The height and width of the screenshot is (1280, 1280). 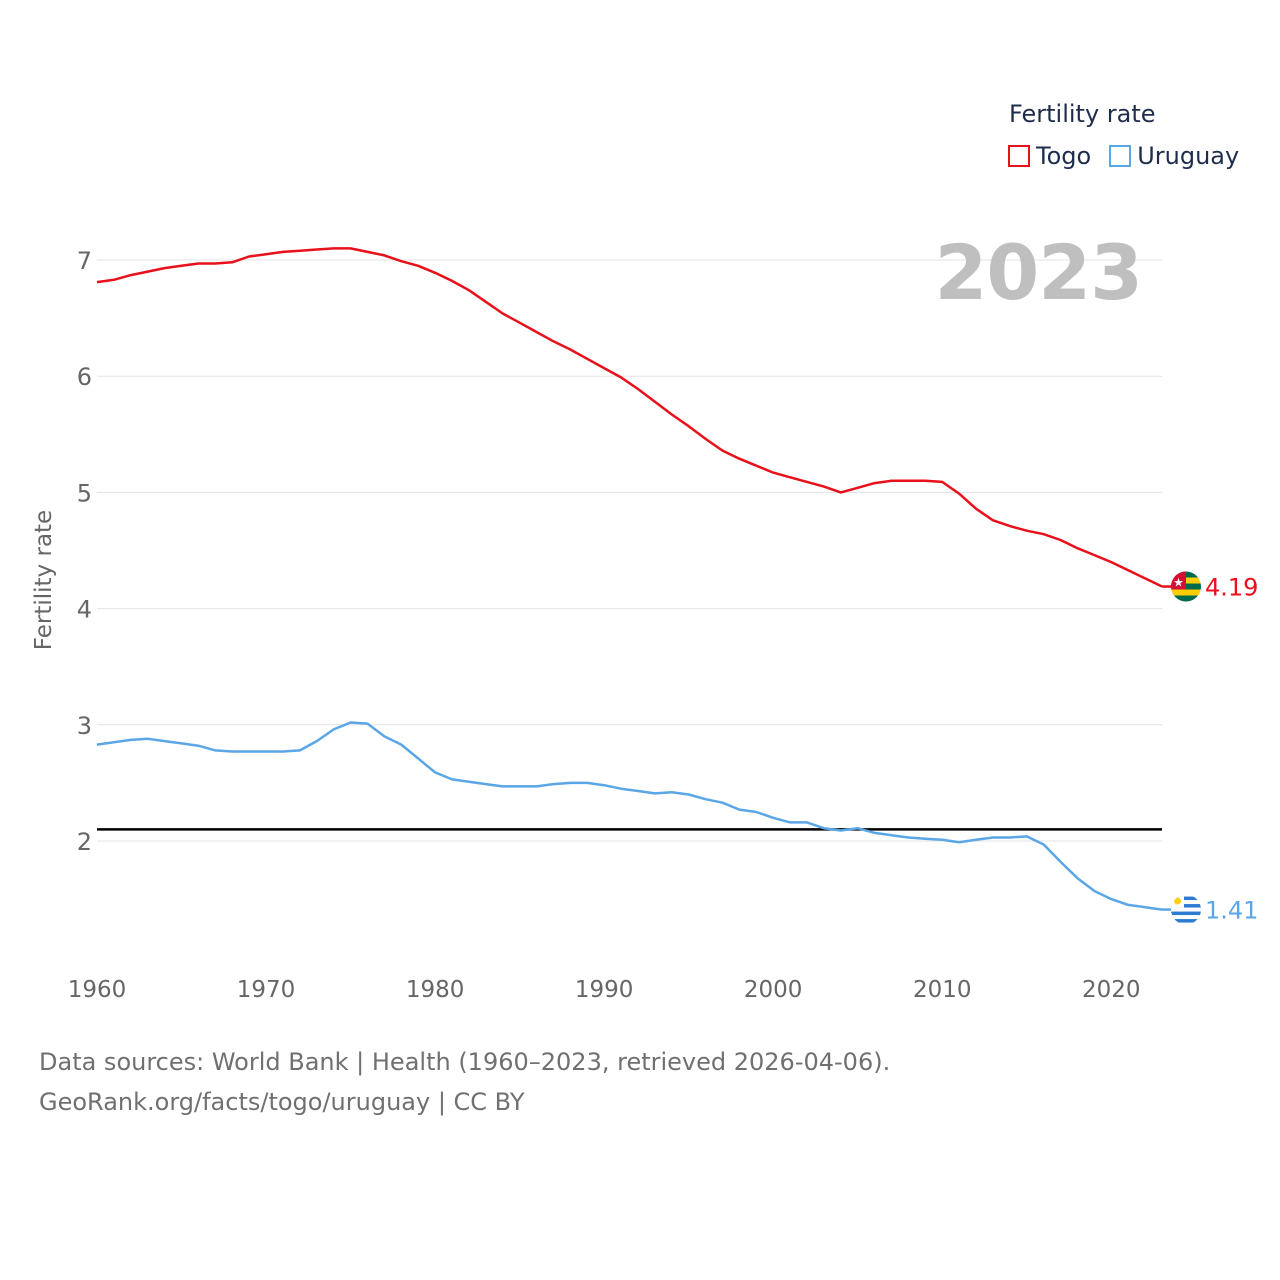 I want to click on legend-label-uruguay: Uruguay, so click(x=1188, y=156).